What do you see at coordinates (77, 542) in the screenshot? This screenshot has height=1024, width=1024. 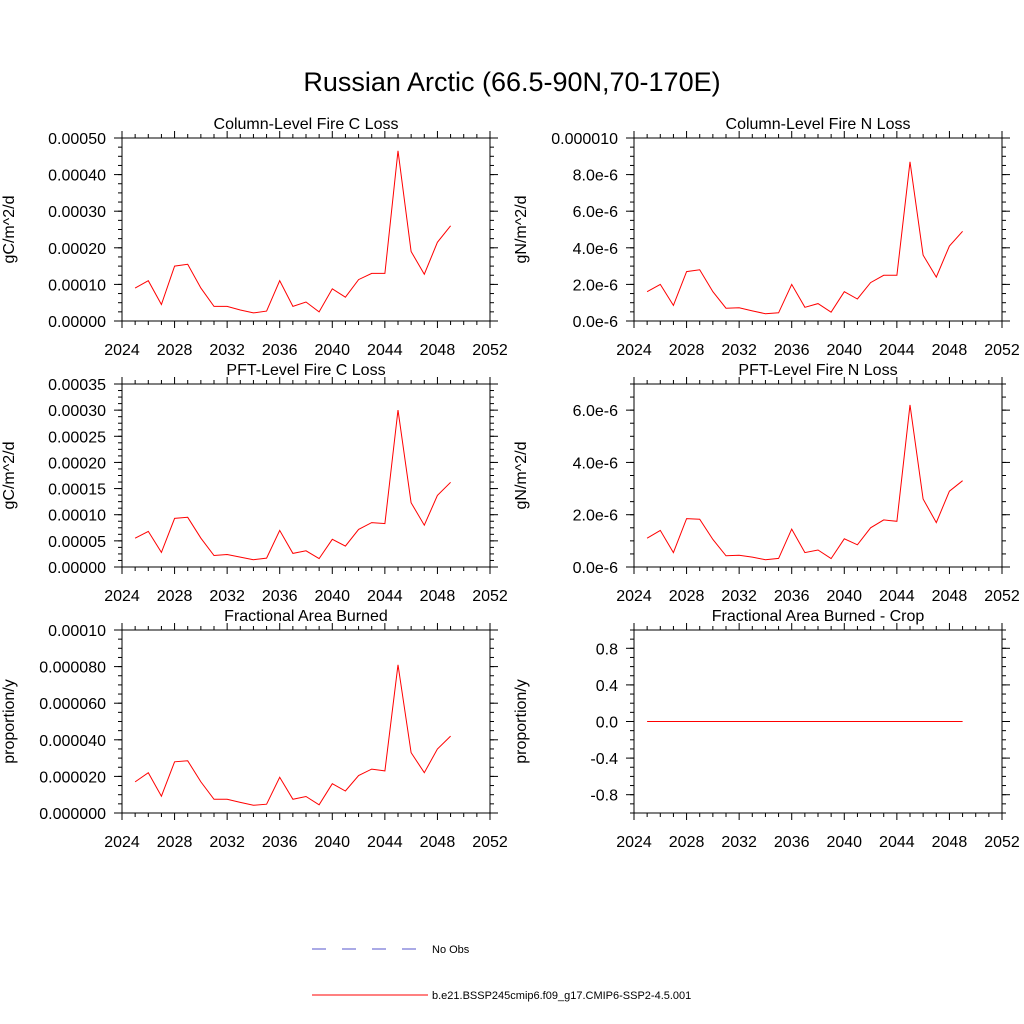 I see `y-tick-label: 0.00005` at bounding box center [77, 542].